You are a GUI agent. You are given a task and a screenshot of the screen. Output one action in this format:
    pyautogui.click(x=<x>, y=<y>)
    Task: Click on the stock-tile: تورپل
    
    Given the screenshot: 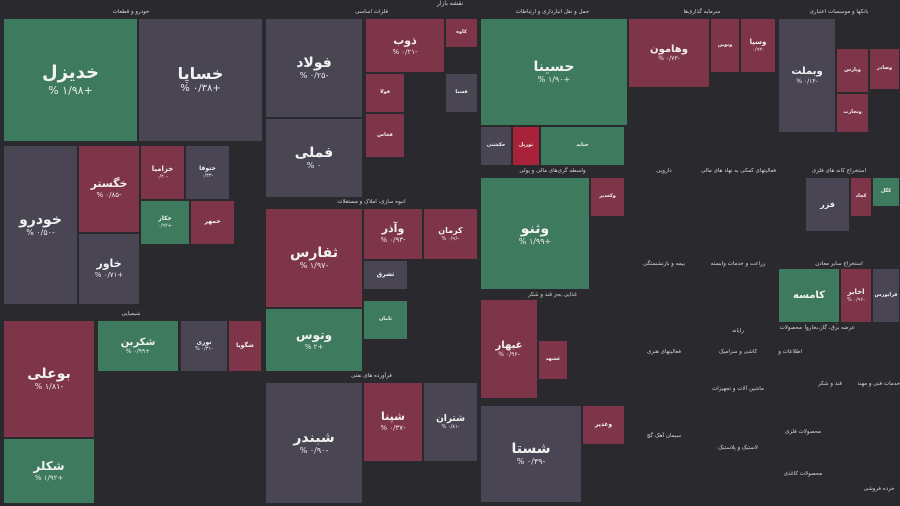 What is the action you would take?
    pyautogui.click(x=526, y=146)
    